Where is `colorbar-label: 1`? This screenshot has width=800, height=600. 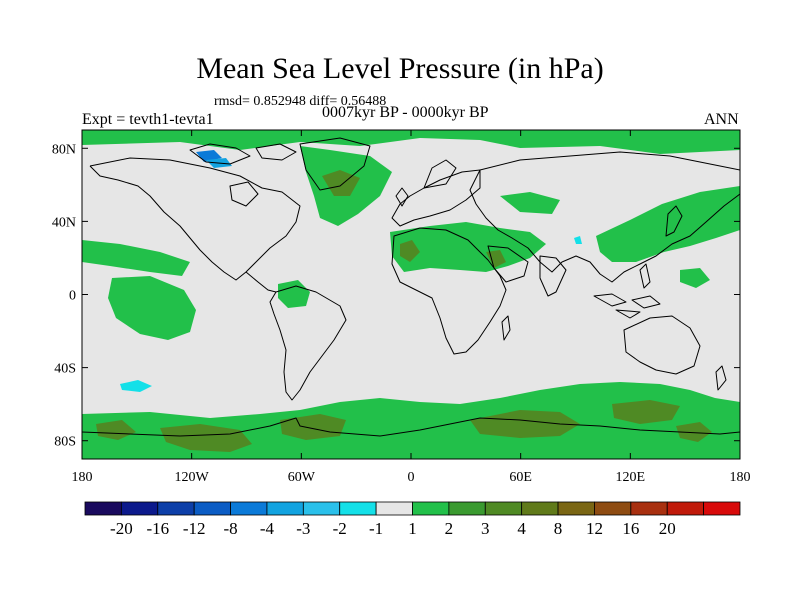
colorbar-label: 1 is located at coordinates (412, 528).